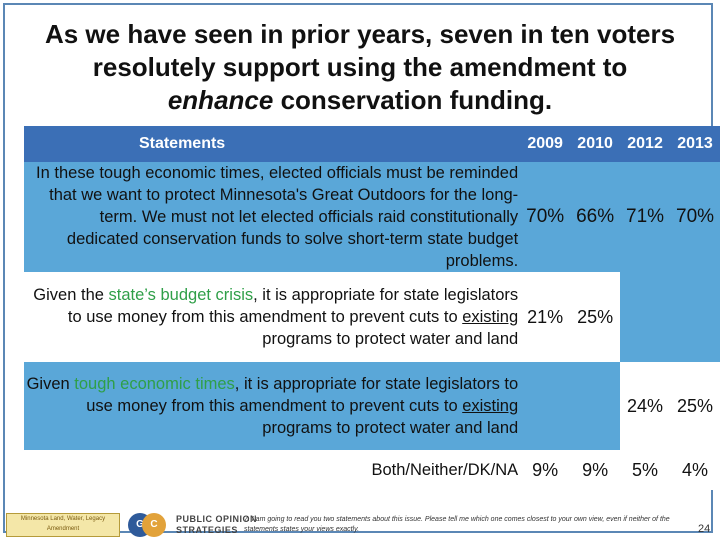 The height and width of the screenshot is (540, 720). Describe the element at coordinates (71, 295) in the screenshot. I see `statement-text: Given the` at that location.